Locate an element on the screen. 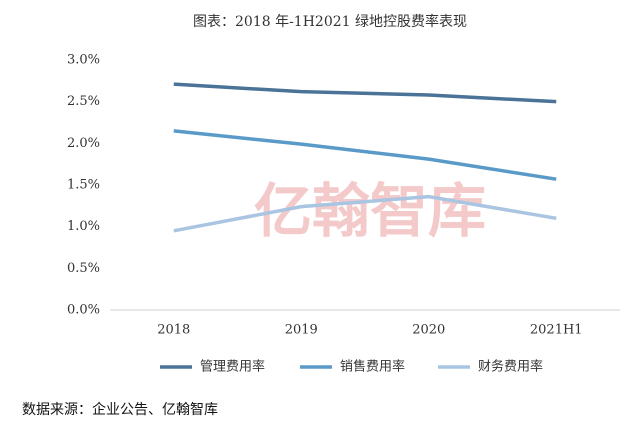  watermark: 亿翰智库 is located at coordinates (370, 211).